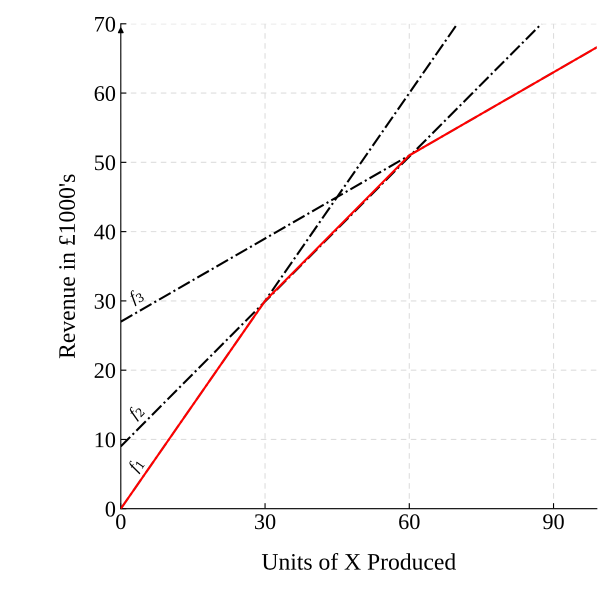 This screenshot has width=598, height=610. I want to click on y-tick-label: 40, so click(105, 232).